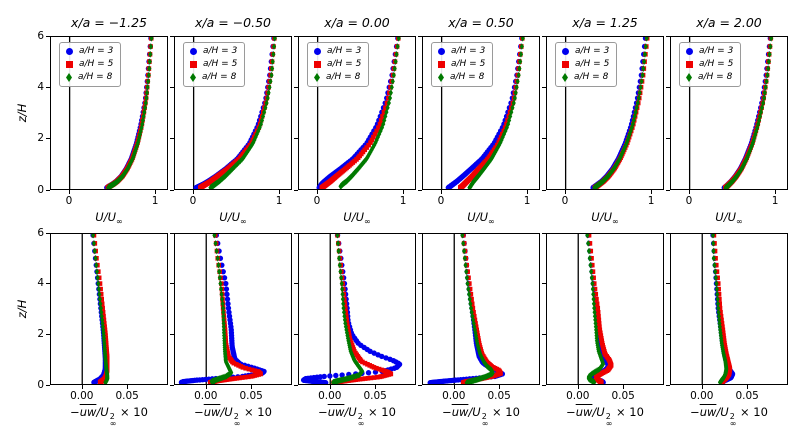 Image resolution: width=800 pixels, height=430 pixels. Describe the element at coordinates (729, 22) in the screenshot. I see `subplot-title: x/a = 2.00` at that location.